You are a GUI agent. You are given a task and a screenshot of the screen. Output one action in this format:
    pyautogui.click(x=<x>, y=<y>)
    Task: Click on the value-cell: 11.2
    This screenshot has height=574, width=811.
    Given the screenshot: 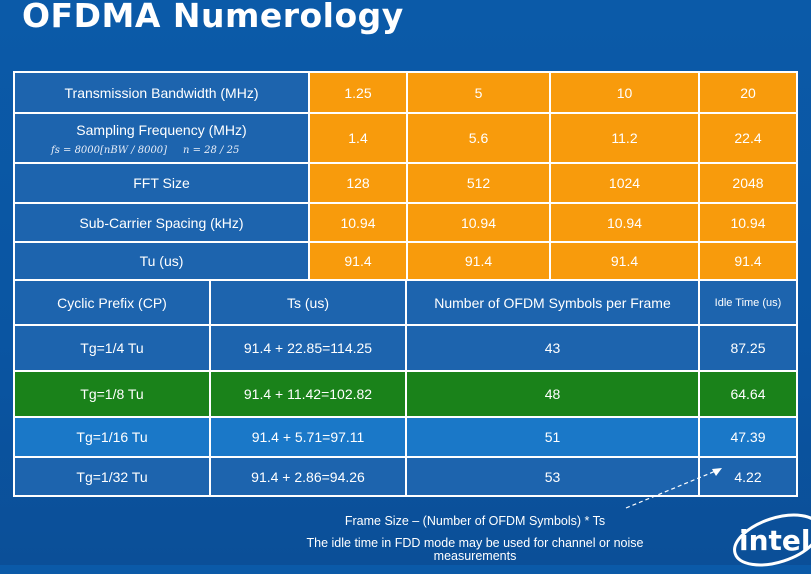 What is the action you would take?
    pyautogui.click(x=624, y=138)
    